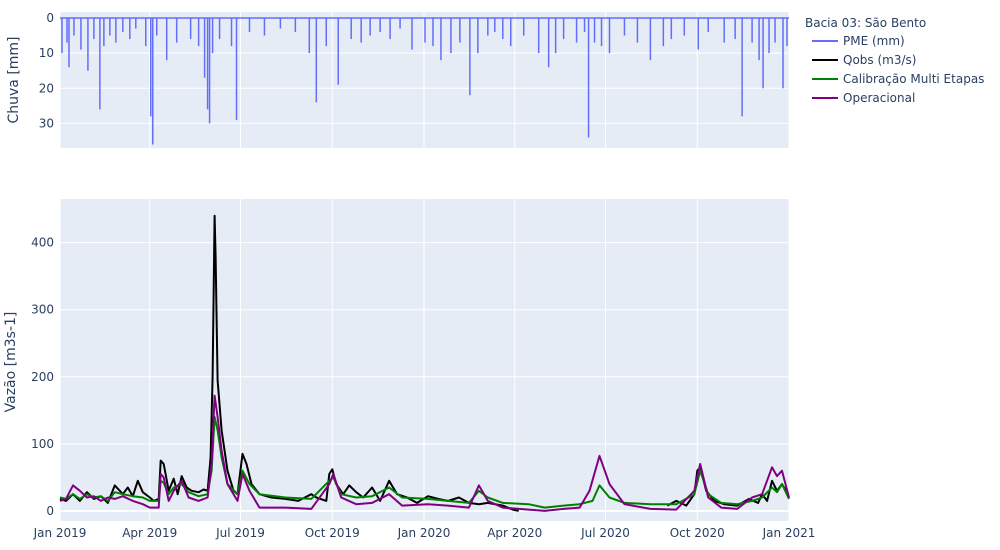 The image size is (1000, 550). Describe the element at coordinates (42, 310) in the screenshot. I see `flow-y-tick-label: 300` at that location.